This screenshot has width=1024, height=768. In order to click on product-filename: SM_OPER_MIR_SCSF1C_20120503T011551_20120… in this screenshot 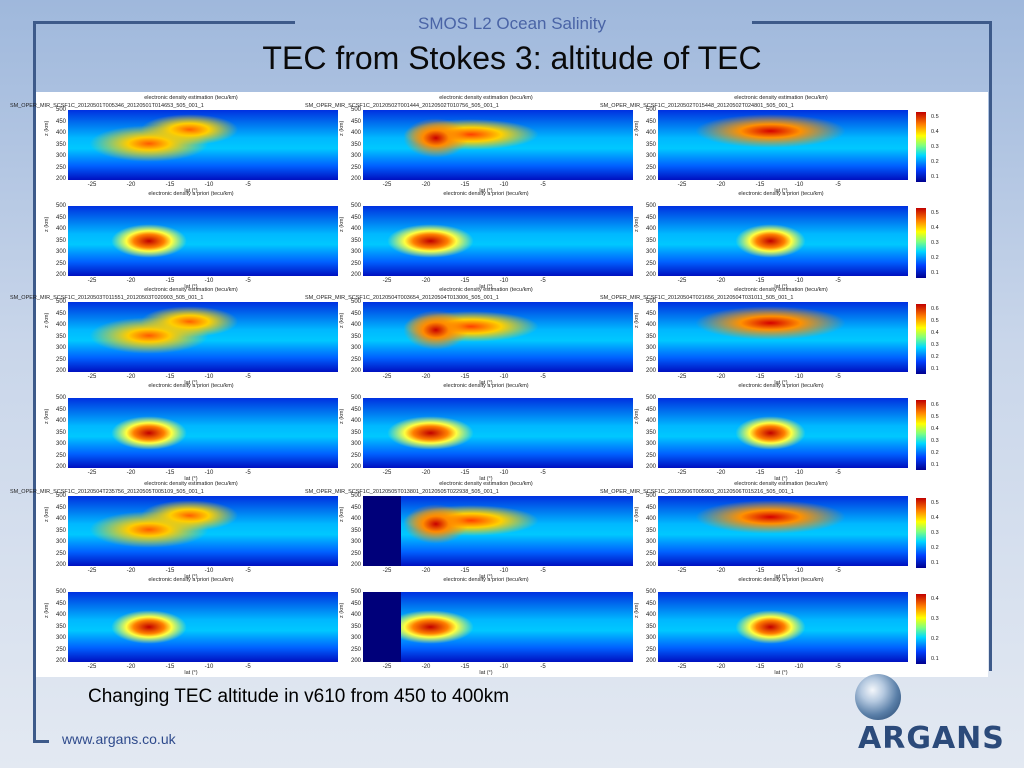, I will do `click(107, 298)`.